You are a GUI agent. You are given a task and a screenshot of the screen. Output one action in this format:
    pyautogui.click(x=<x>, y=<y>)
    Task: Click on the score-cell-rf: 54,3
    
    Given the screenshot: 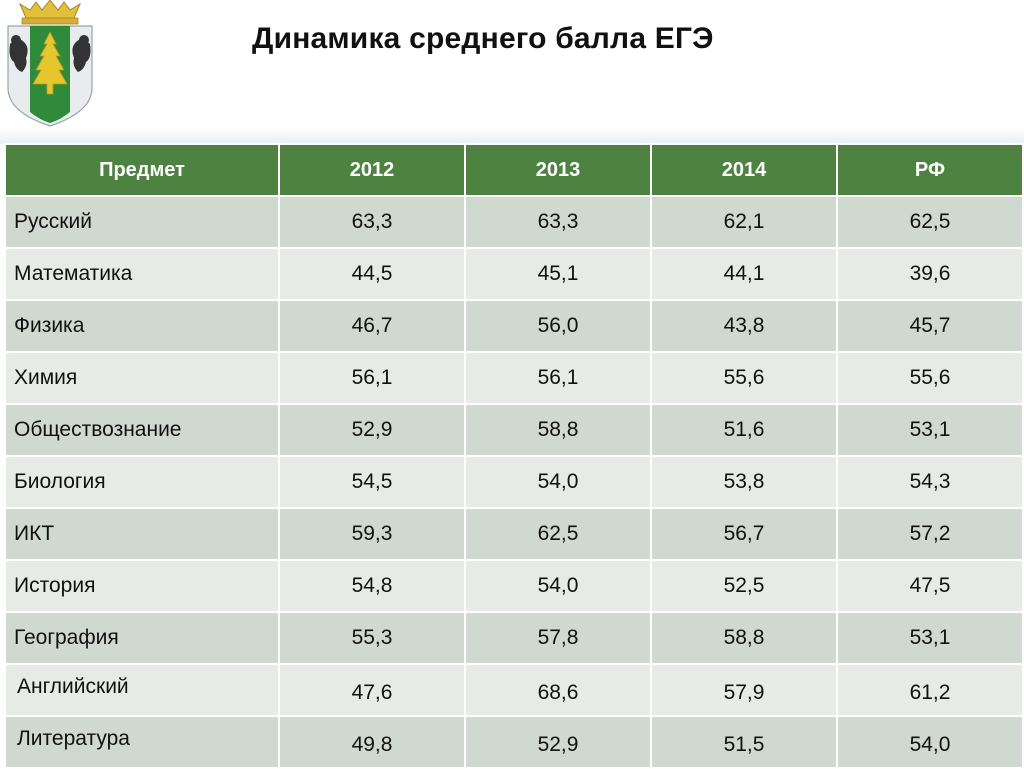 What is the action you would take?
    pyautogui.click(x=930, y=482)
    